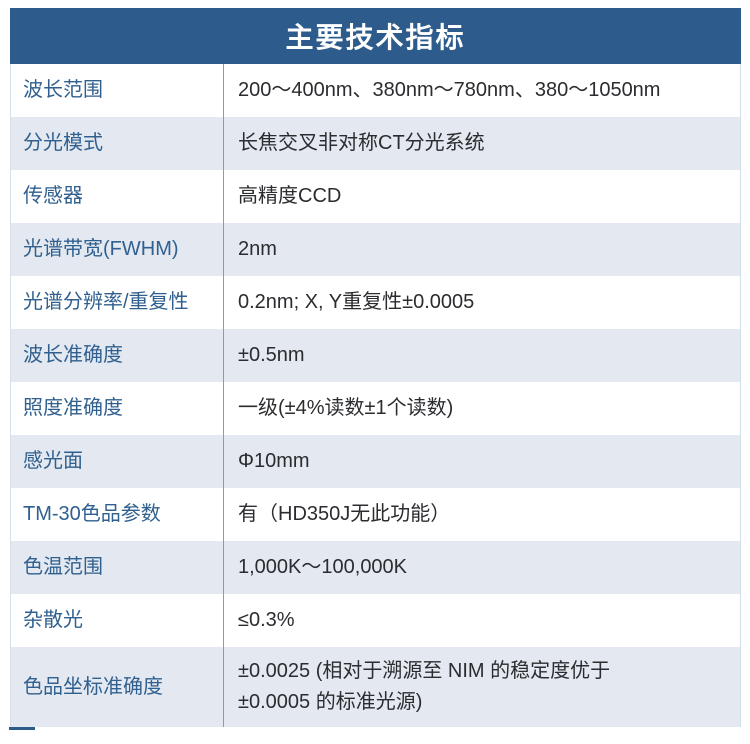 The image size is (750, 744). What do you see at coordinates (375, 36) in the screenshot?
I see `page-title: 主要技术指标` at bounding box center [375, 36].